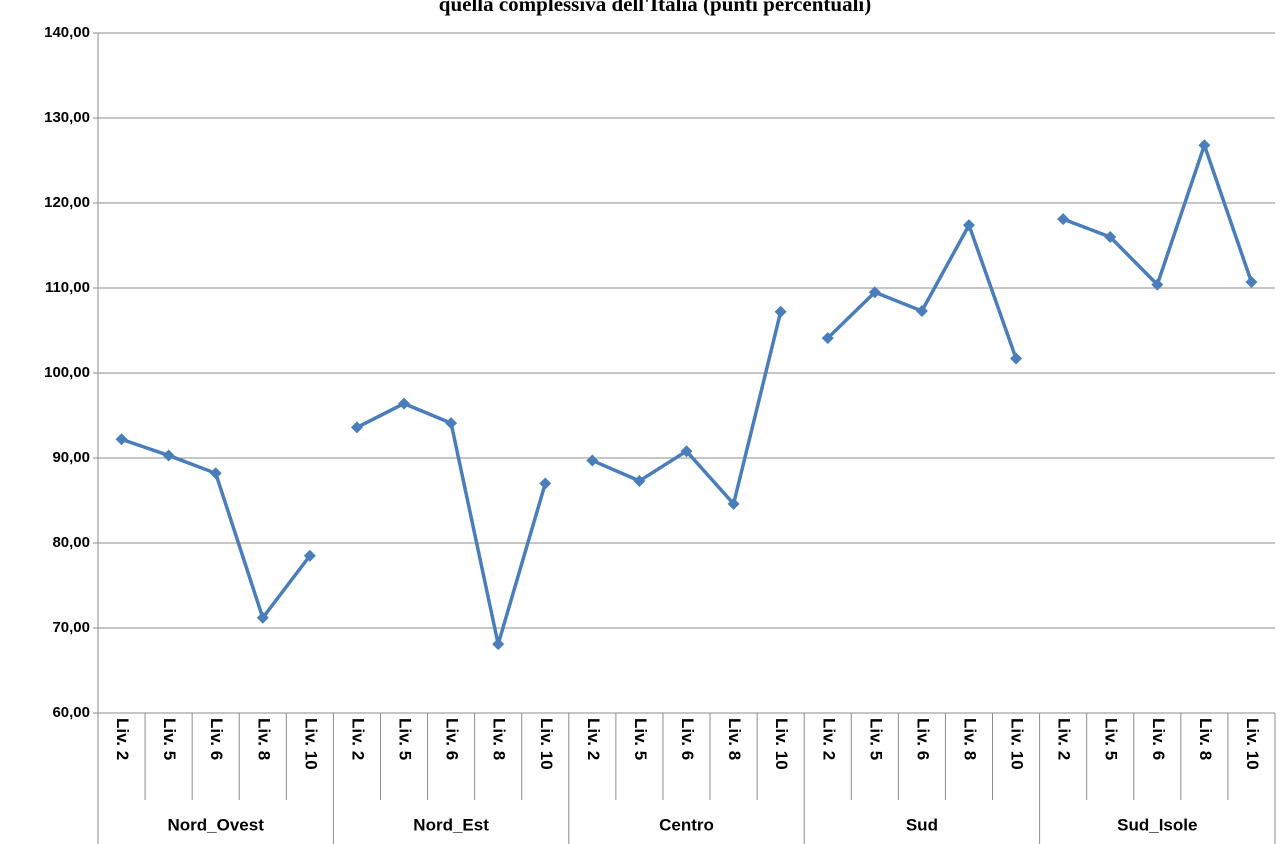 The image size is (1281, 844). Describe the element at coordinates (922, 824) in the screenshot. I see `group-label: Sud` at that location.